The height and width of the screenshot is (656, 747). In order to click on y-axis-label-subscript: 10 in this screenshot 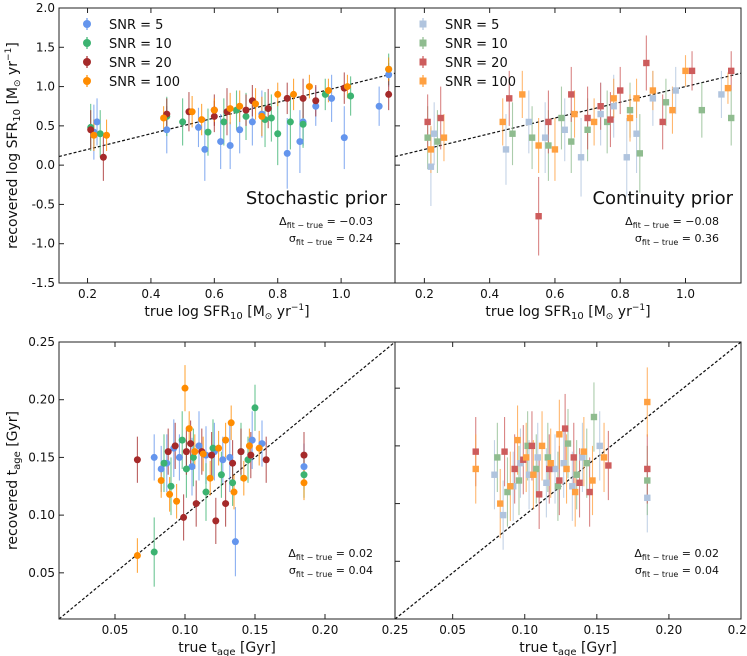, I will do `click(17, 115)`.